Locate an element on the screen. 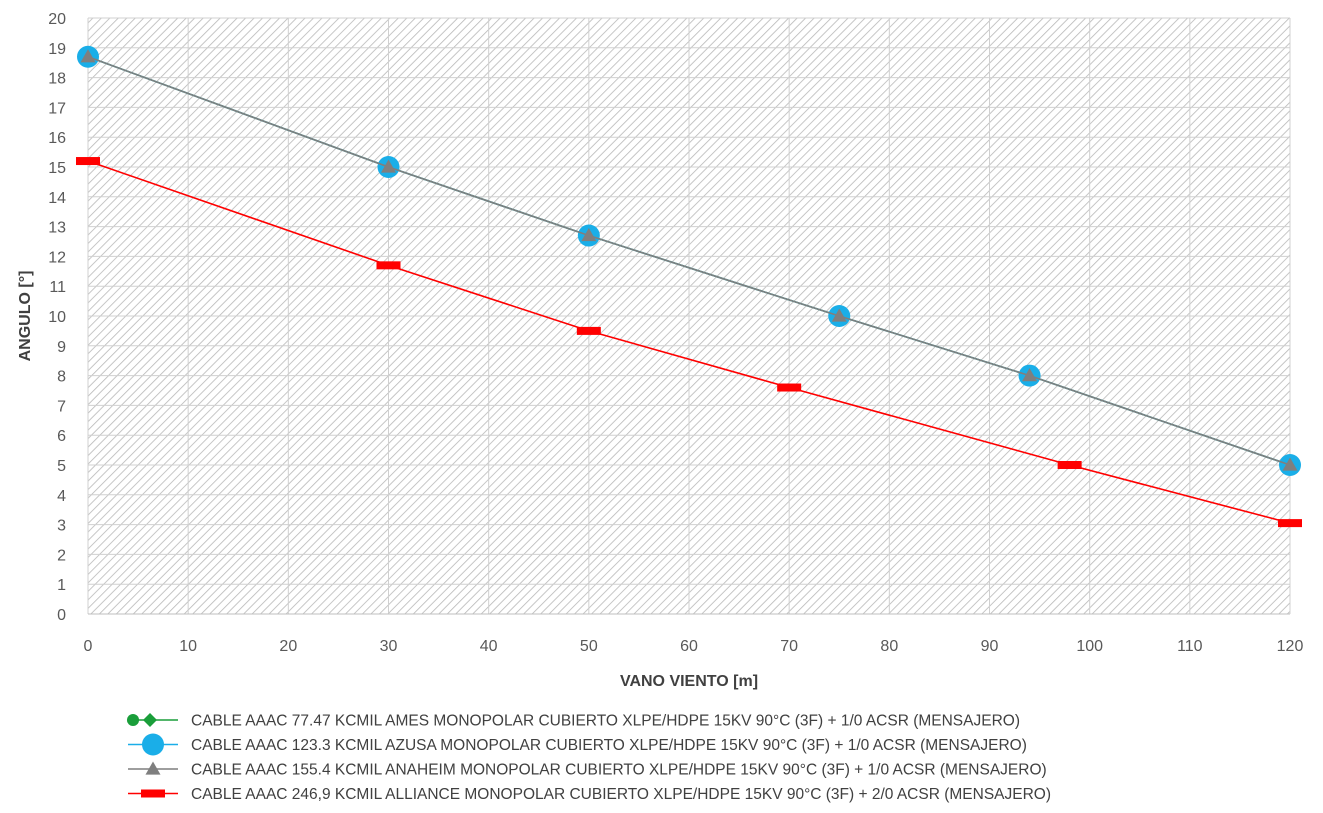  x-tick-label: 40 is located at coordinates (489, 646).